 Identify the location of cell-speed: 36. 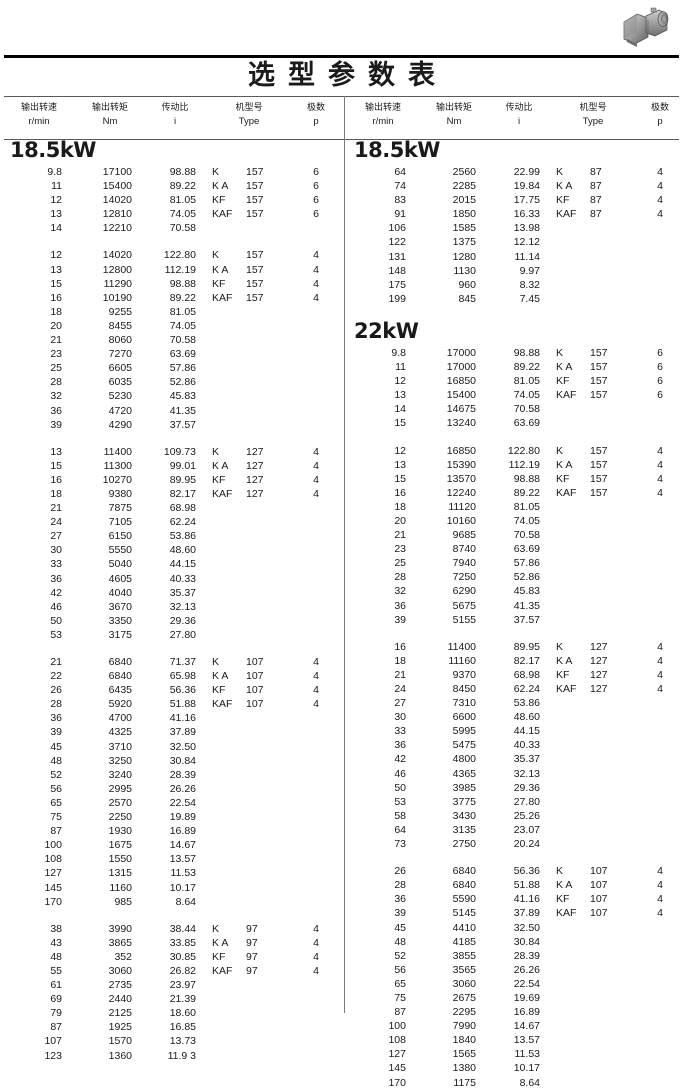
(56, 718).